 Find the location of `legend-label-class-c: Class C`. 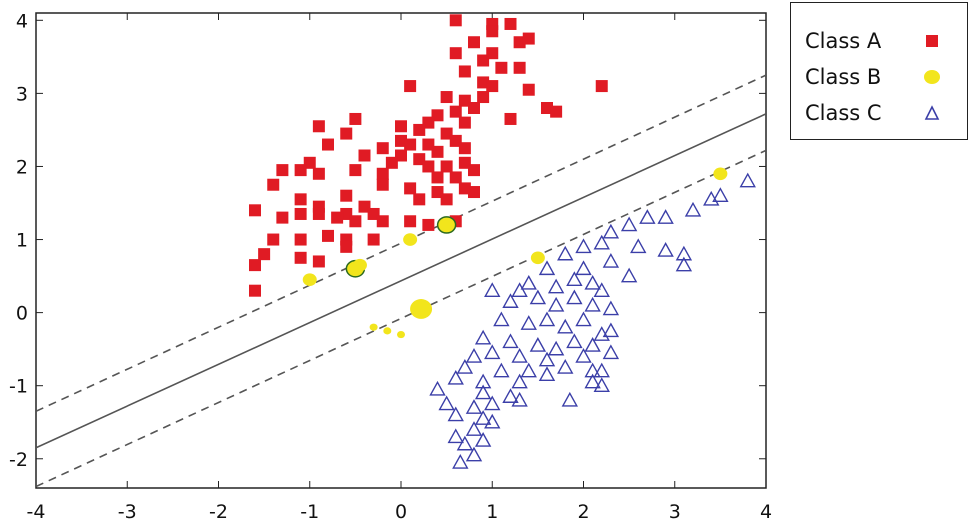

legend-label-class-c: Class C is located at coordinates (843, 113).